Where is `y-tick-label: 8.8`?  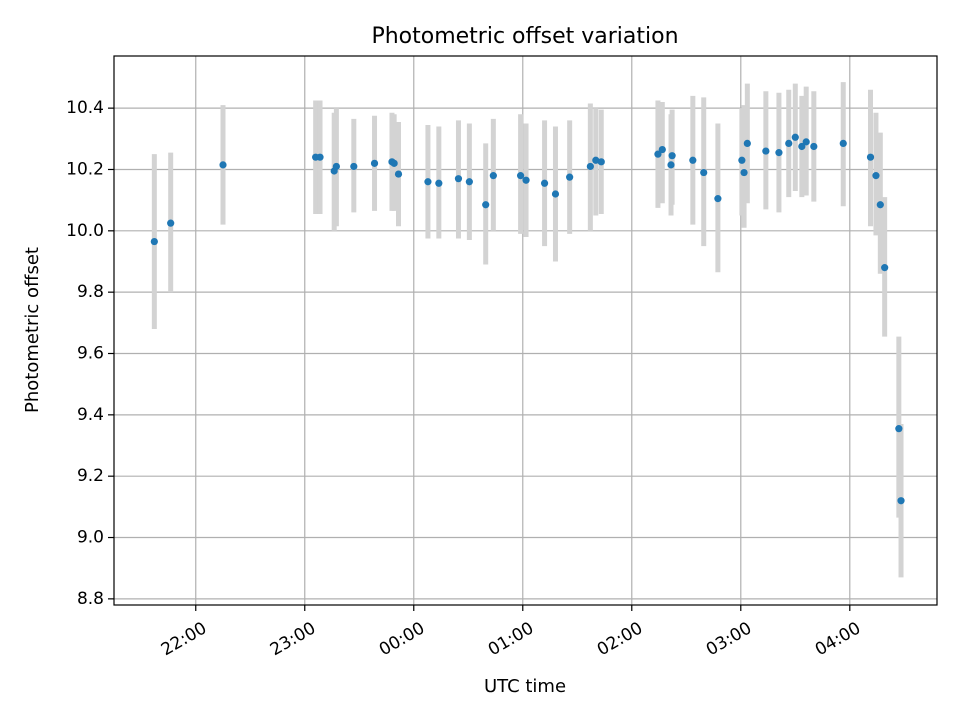
y-tick-label: 8.8 is located at coordinates (90, 599).